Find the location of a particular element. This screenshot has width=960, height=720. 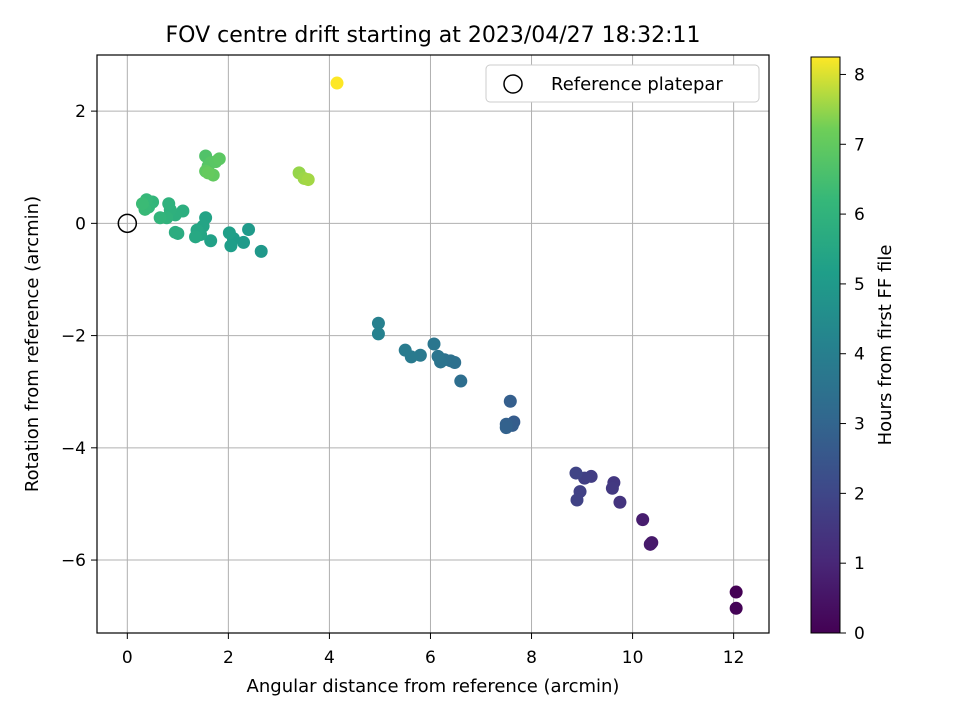

x-axis-ticks: 0 2 4 6 8 10 12 is located at coordinates (433, 650).